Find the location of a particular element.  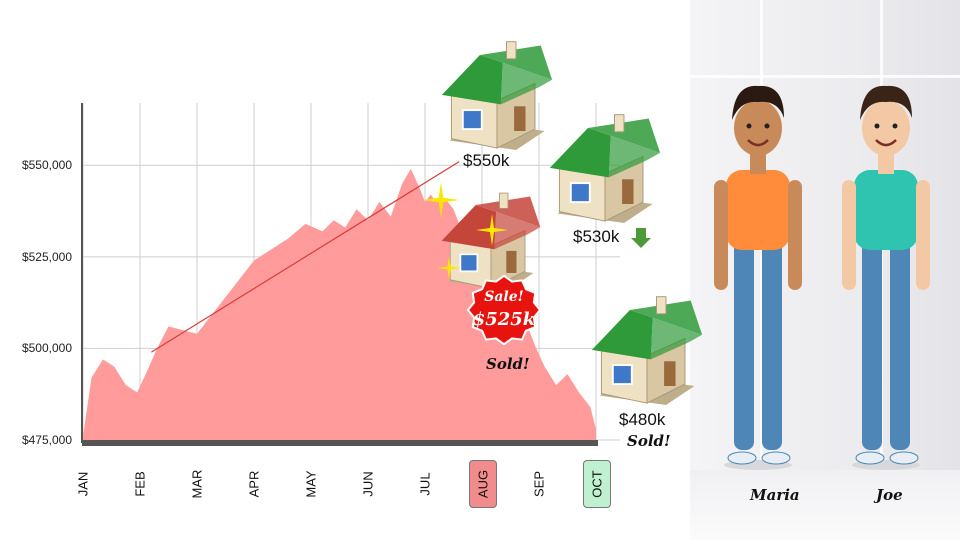

sale-badge-line1: Sale! is located at coordinates (504, 297).